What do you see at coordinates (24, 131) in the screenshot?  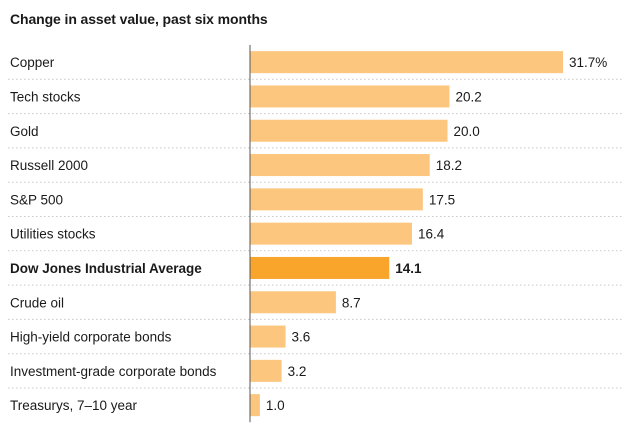 I see `category-label: Gold` at bounding box center [24, 131].